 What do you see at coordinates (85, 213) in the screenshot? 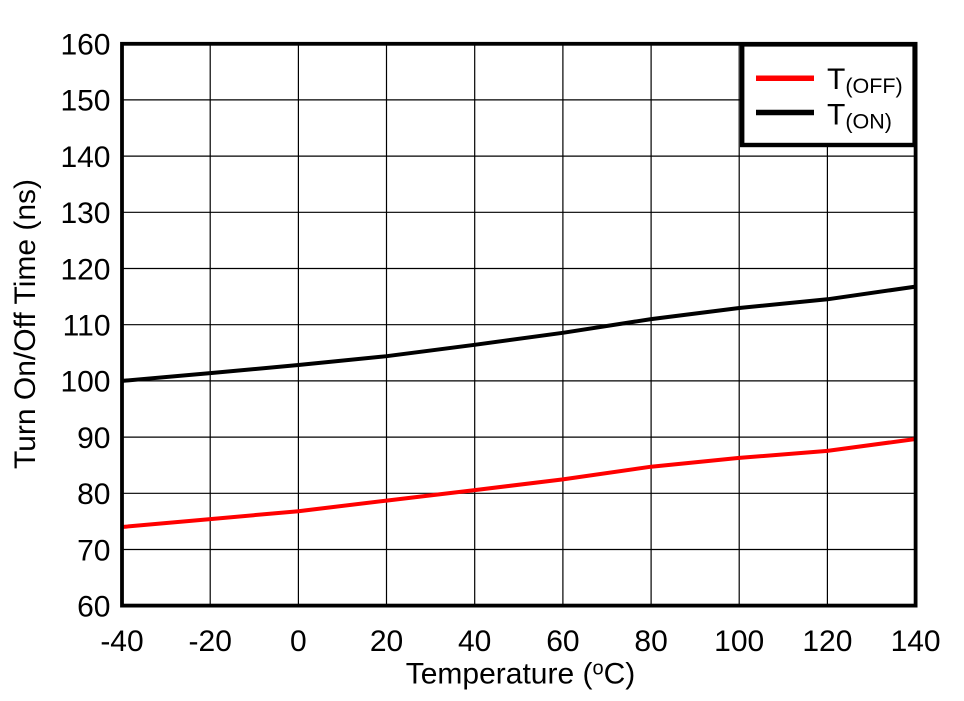
I see `svg-text: 130` at bounding box center [85, 213].